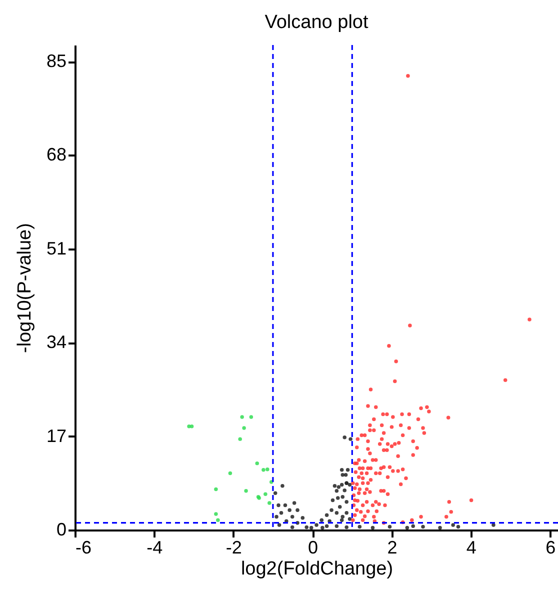  I want to click on x-tick-label: 2, so click(392, 548).